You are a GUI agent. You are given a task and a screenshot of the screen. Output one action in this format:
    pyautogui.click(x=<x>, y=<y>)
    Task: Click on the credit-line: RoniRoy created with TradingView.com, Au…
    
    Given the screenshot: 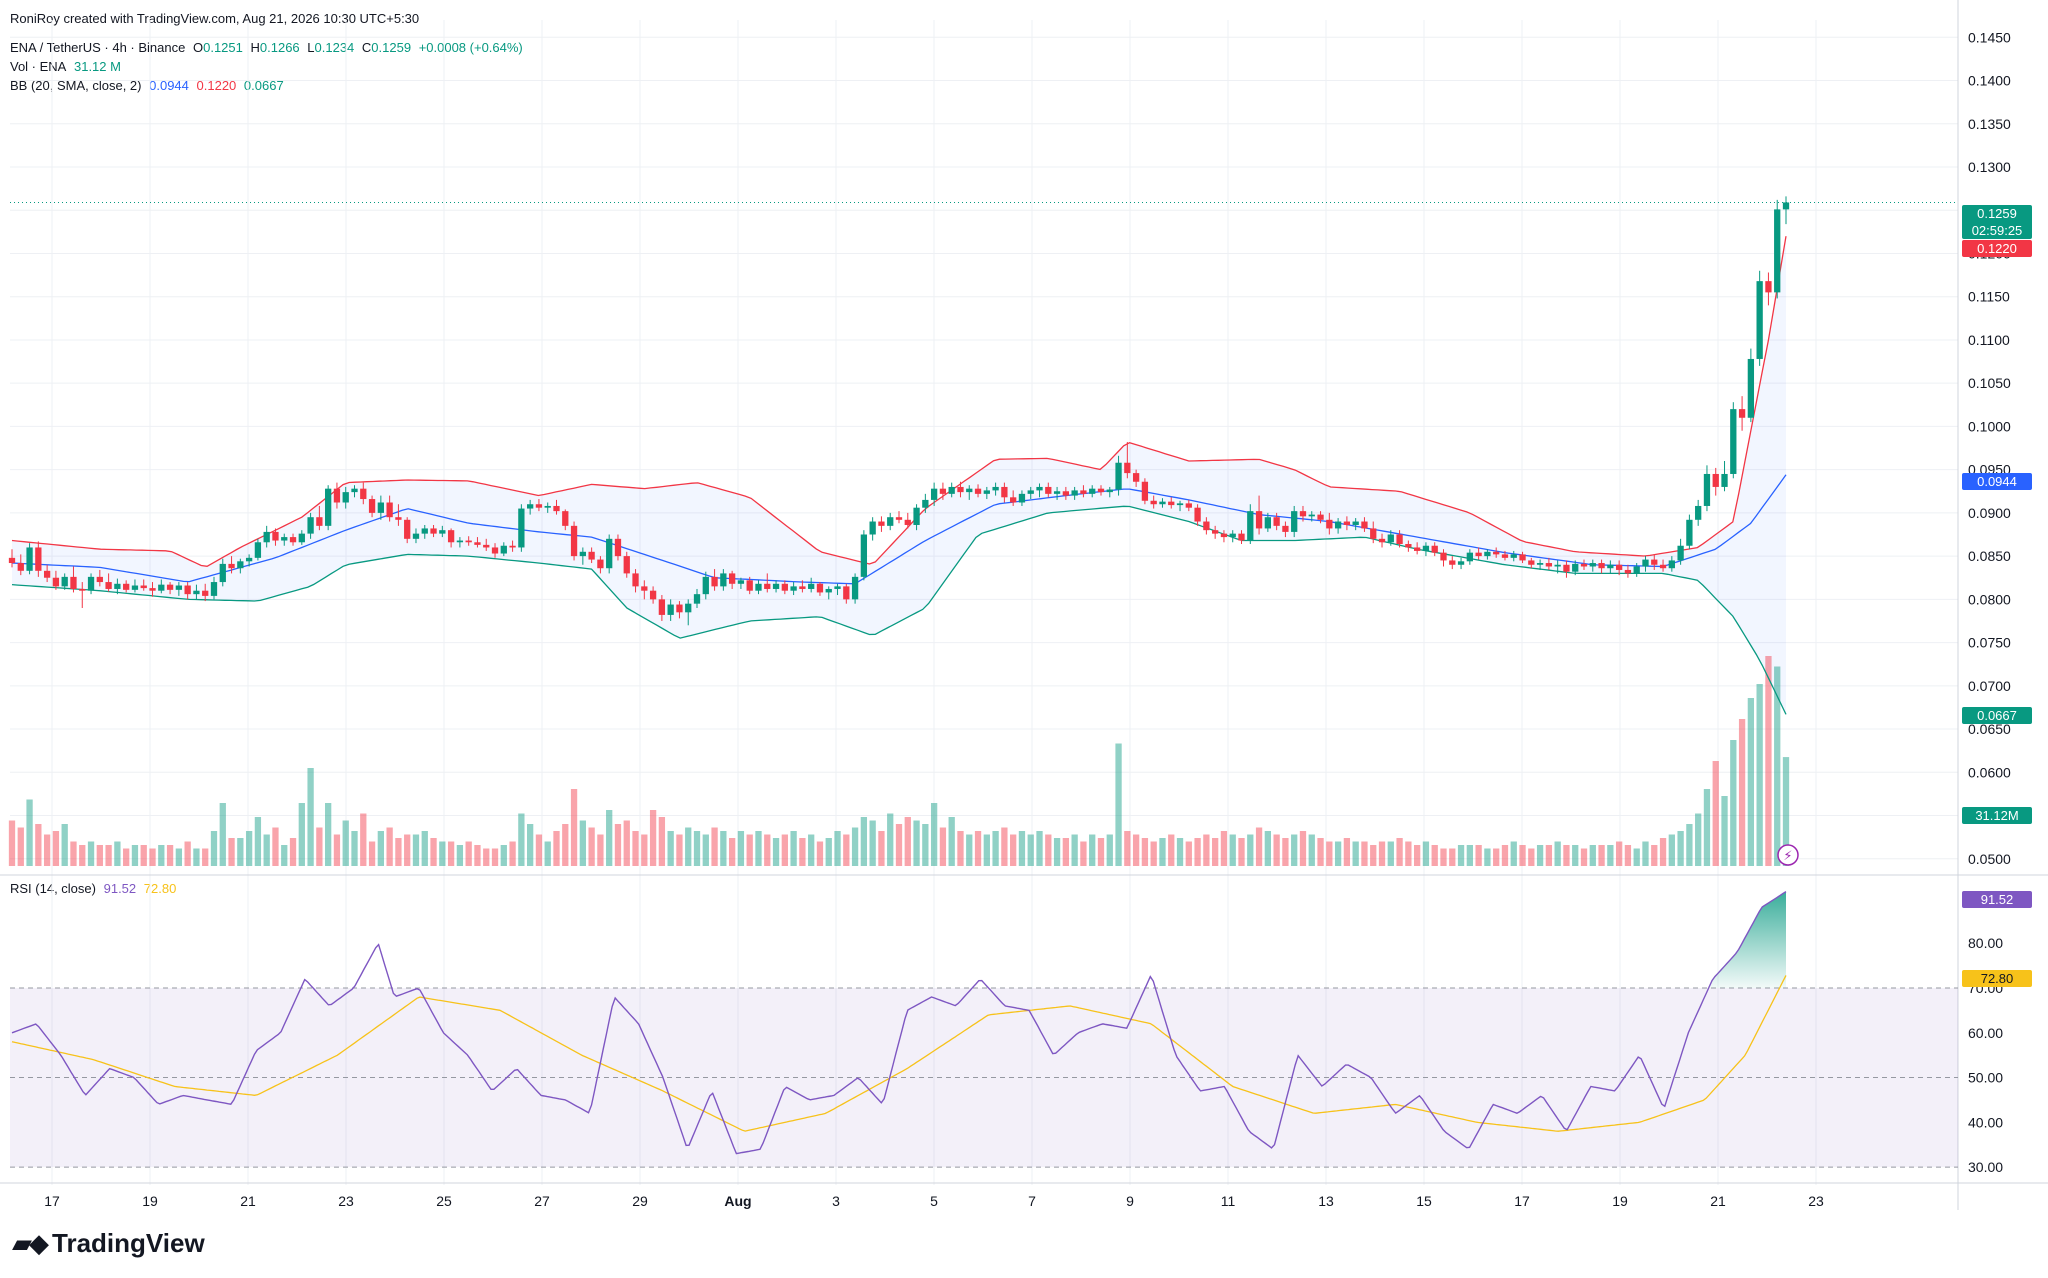 What is the action you would take?
    pyautogui.click(x=215, y=18)
    